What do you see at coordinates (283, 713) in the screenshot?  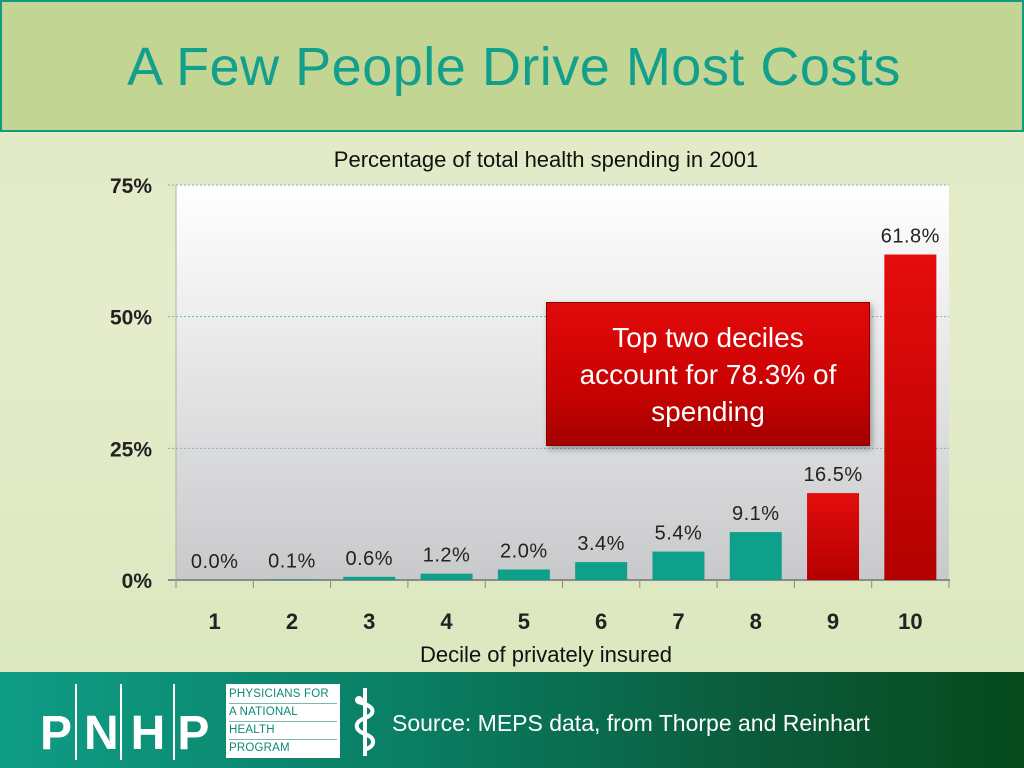 I see `logo-line-2: A NATIONAL` at bounding box center [283, 713].